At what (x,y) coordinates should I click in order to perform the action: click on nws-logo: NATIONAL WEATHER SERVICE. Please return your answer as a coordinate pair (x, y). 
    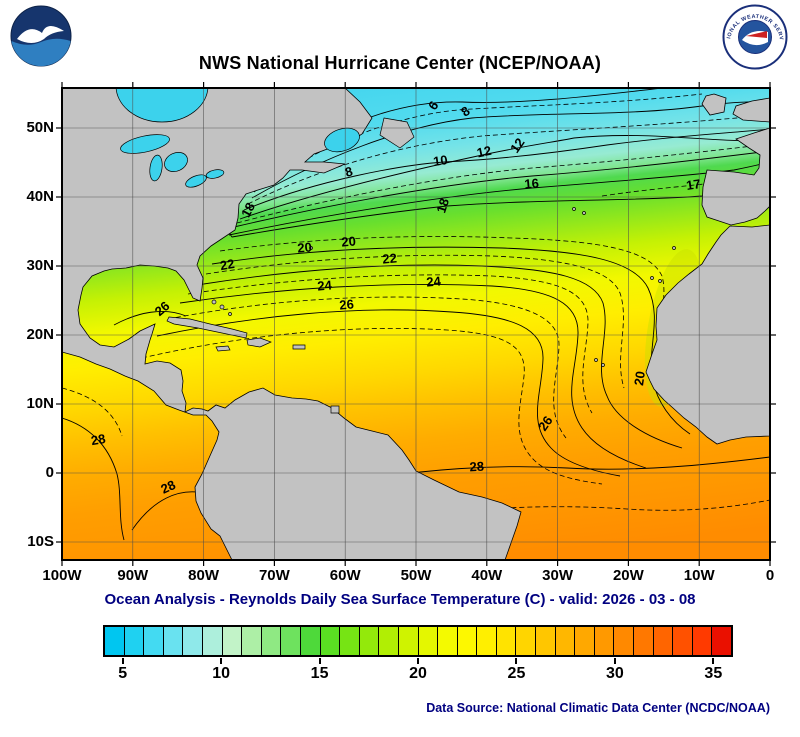
    Looking at the image, I should click on (755, 39).